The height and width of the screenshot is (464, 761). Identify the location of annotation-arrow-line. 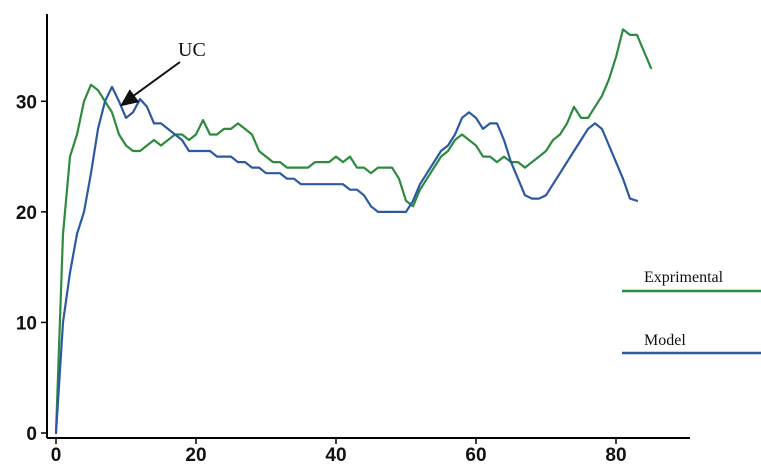
(155, 80).